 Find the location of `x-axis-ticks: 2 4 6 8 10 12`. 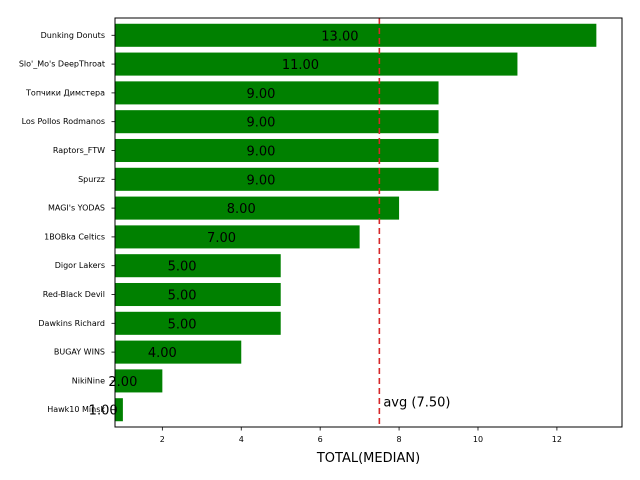

x-axis-ticks: 2 4 6 8 10 12 is located at coordinates (361, 435).